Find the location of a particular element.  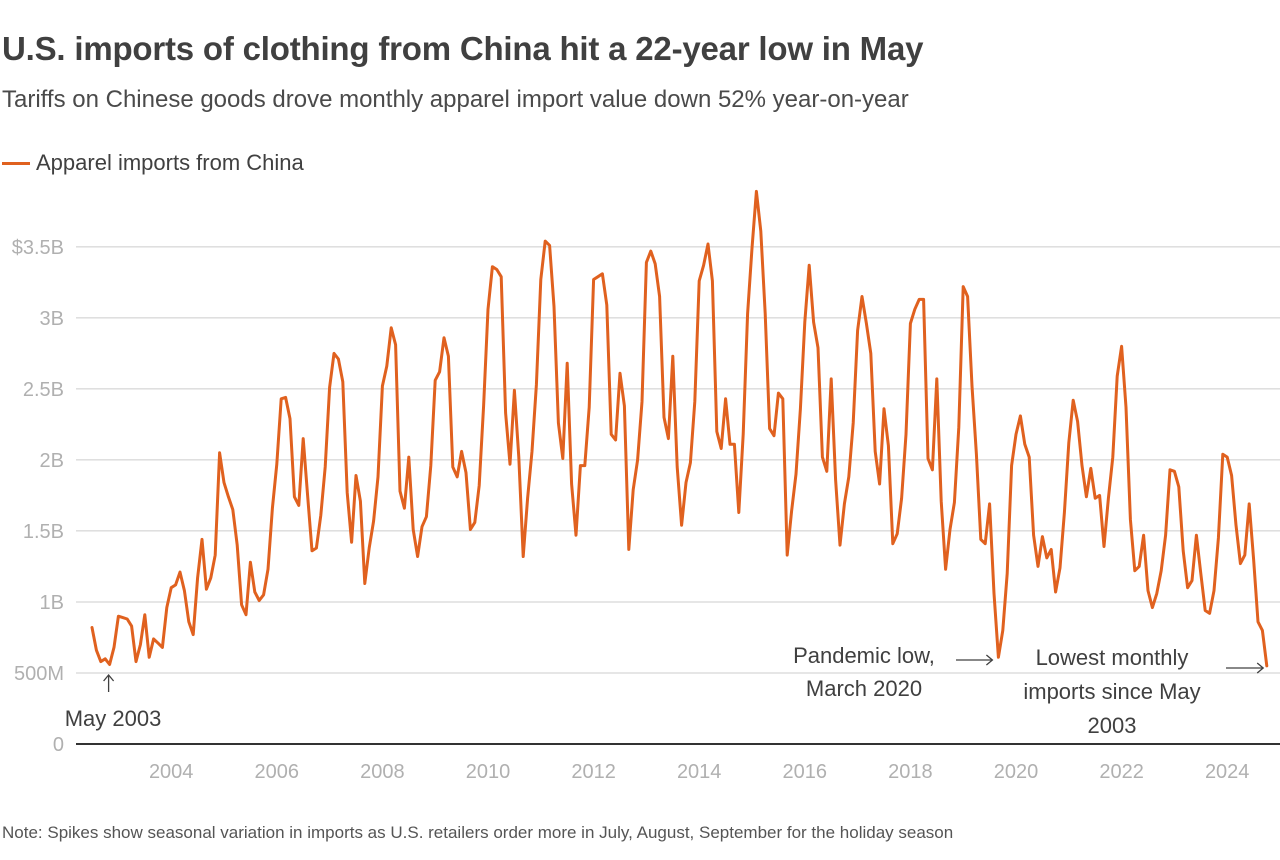

annotation-pandemic-low: Pandemic low, March 2020 is located at coordinates (893, 672).